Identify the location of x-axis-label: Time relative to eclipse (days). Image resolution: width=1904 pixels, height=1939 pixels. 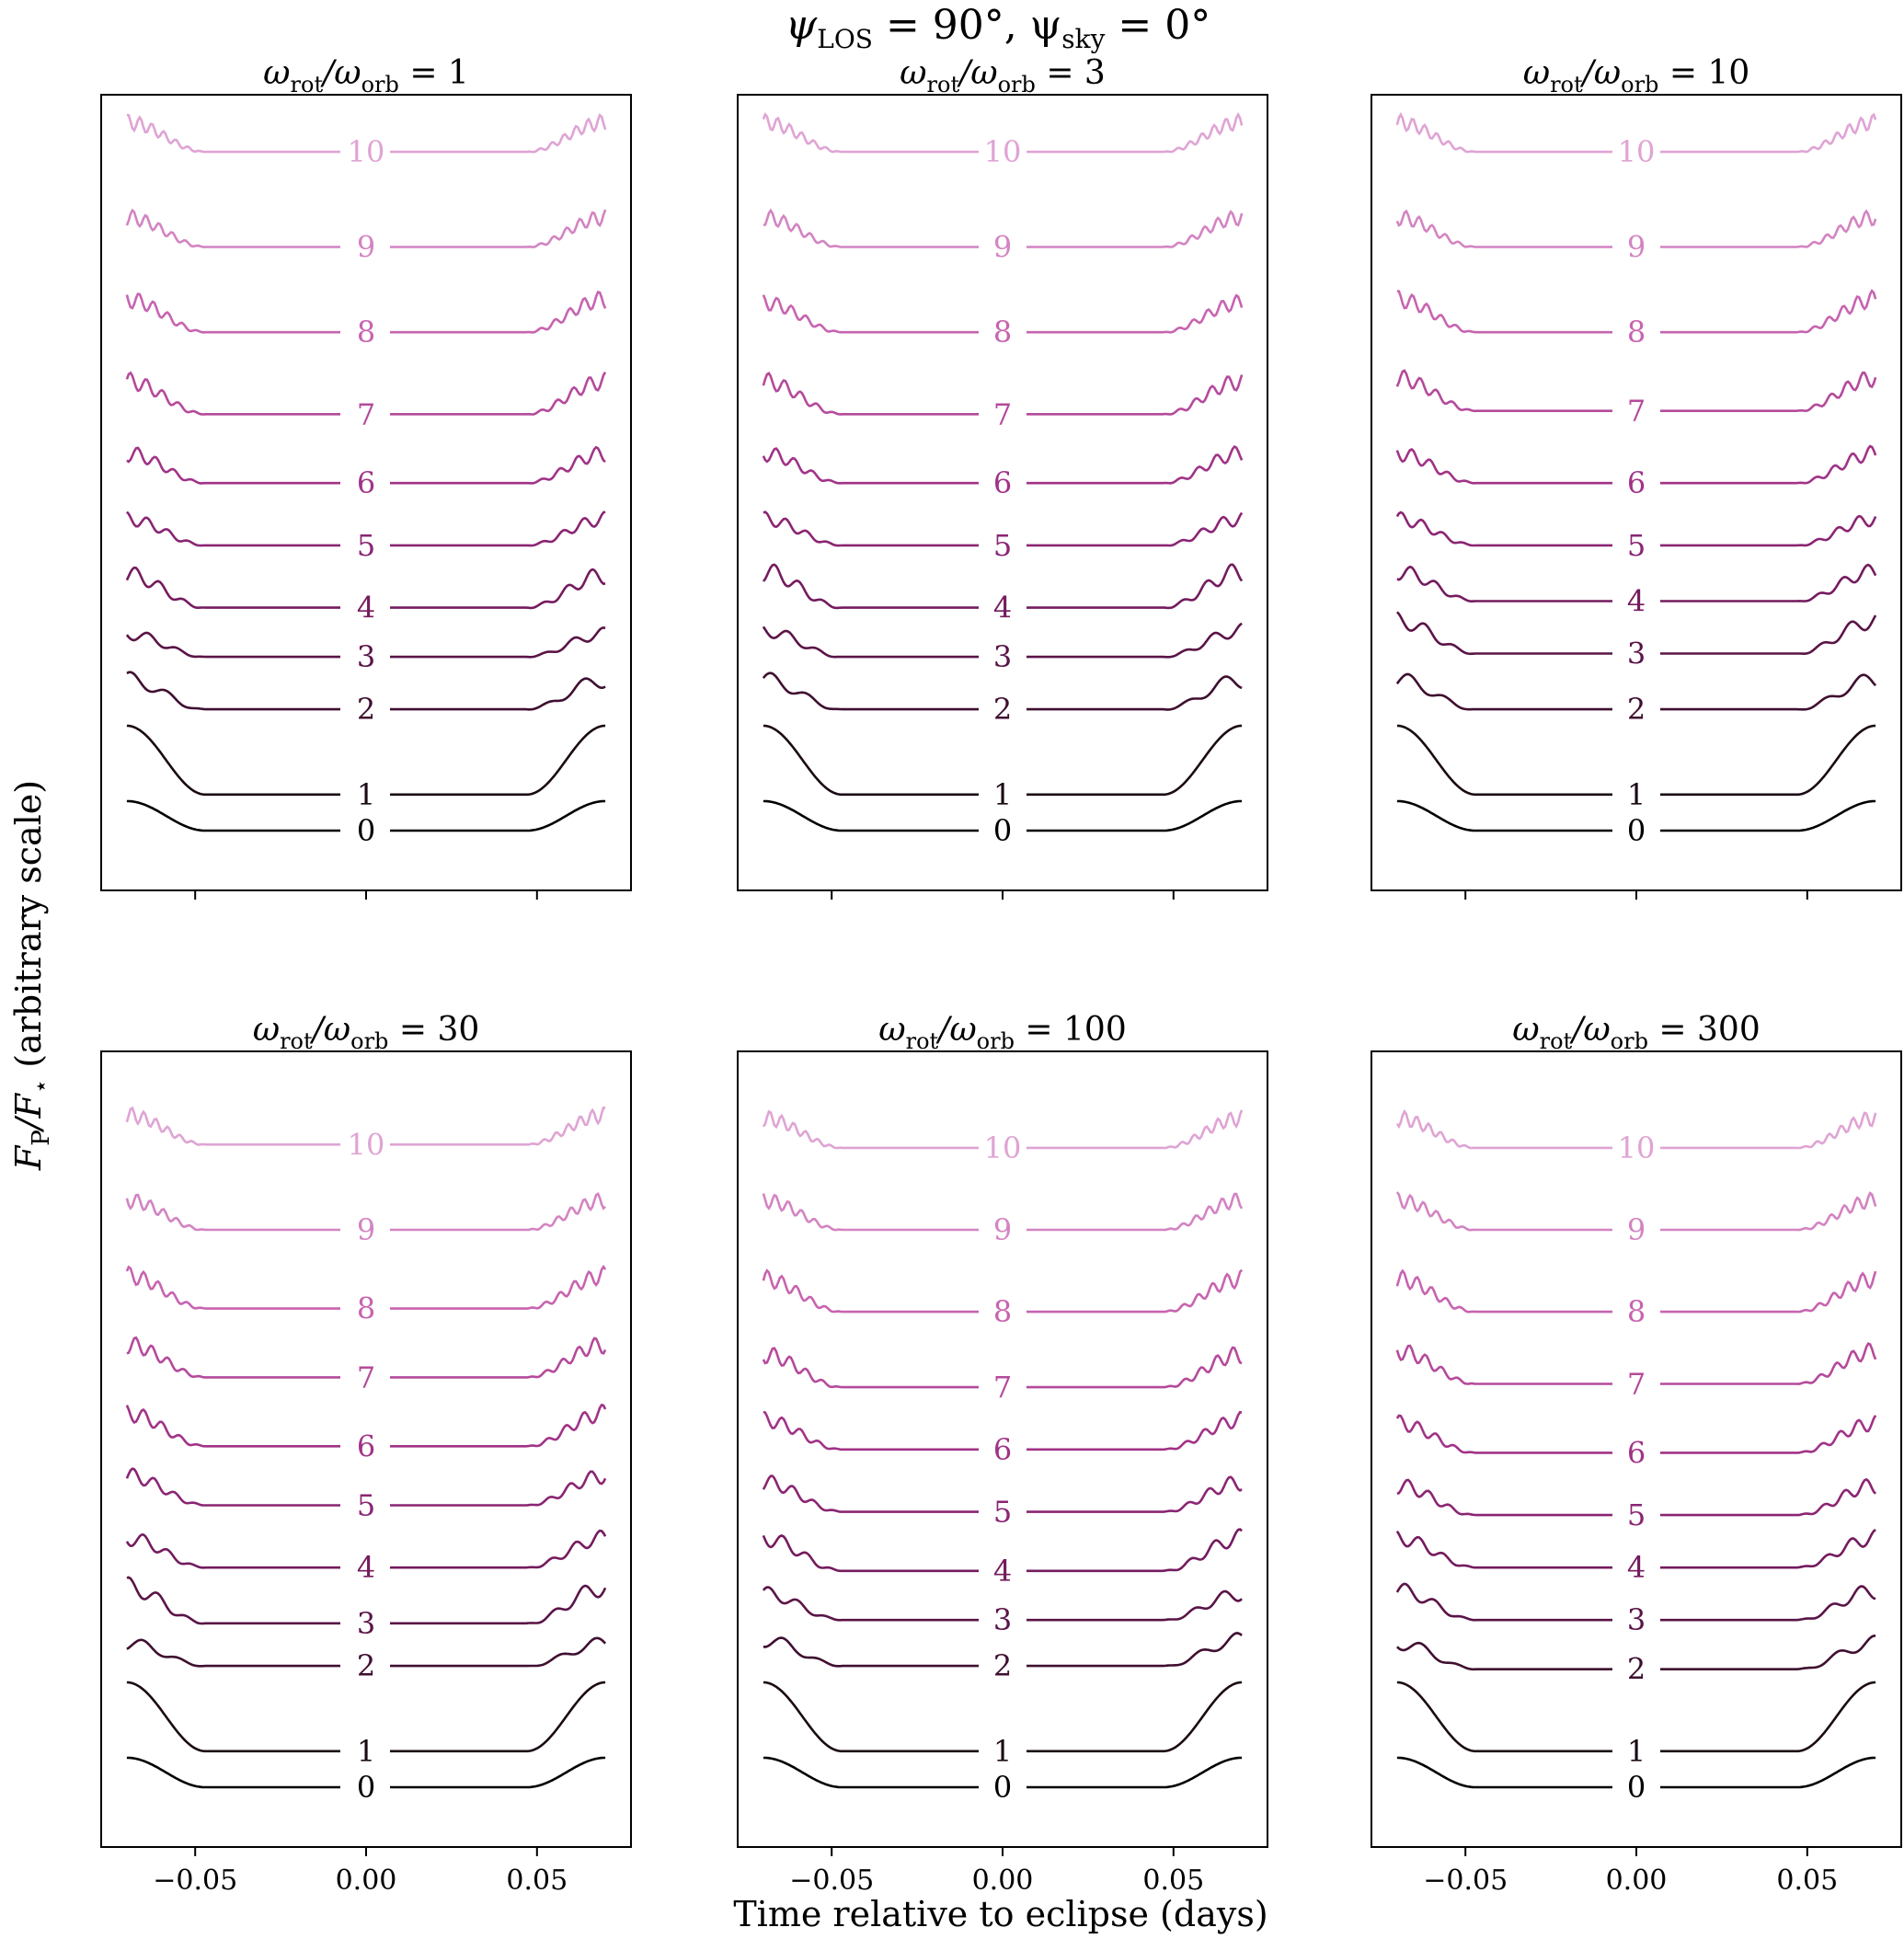
(1000, 1914).